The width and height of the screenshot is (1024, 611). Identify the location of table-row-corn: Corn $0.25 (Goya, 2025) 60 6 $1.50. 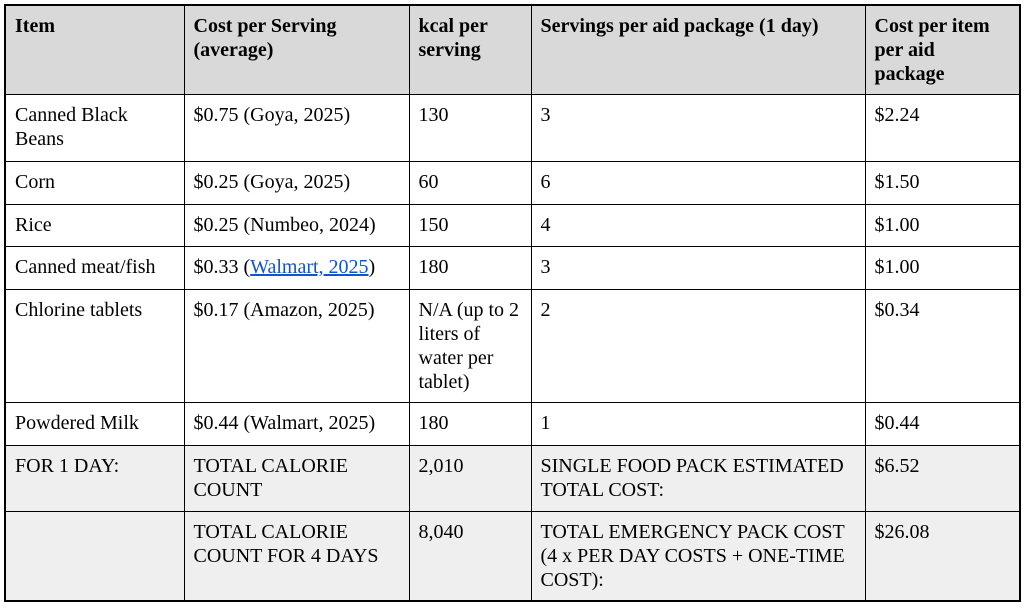
(512, 183).